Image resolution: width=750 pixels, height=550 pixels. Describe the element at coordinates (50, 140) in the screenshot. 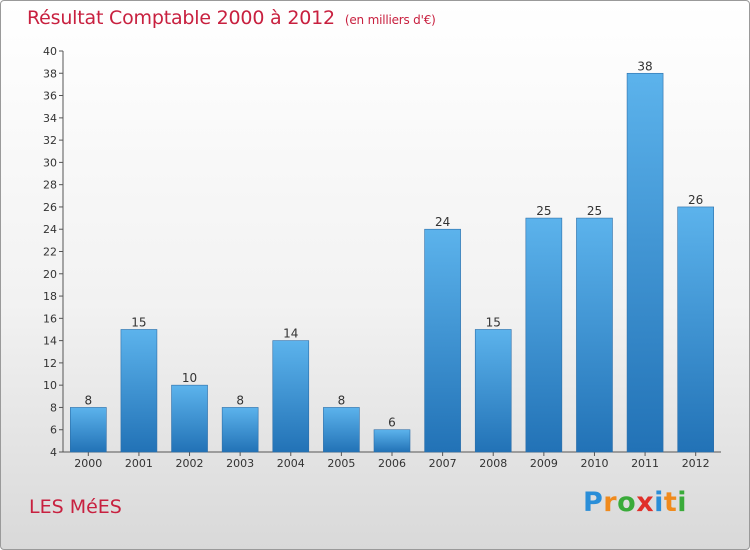

I see `y-tick-label: 32` at that location.